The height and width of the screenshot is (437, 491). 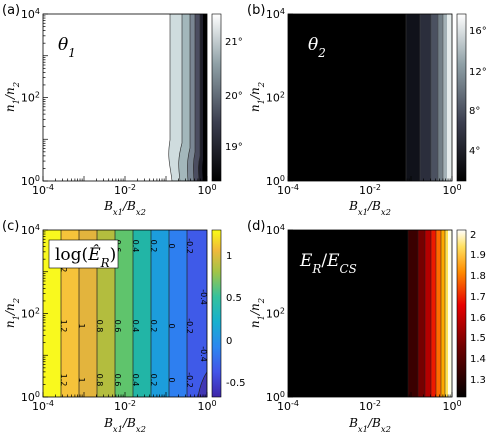 What do you see at coordinates (461, 313) in the screenshot?
I see `panel-d-colorbar` at bounding box center [461, 313].